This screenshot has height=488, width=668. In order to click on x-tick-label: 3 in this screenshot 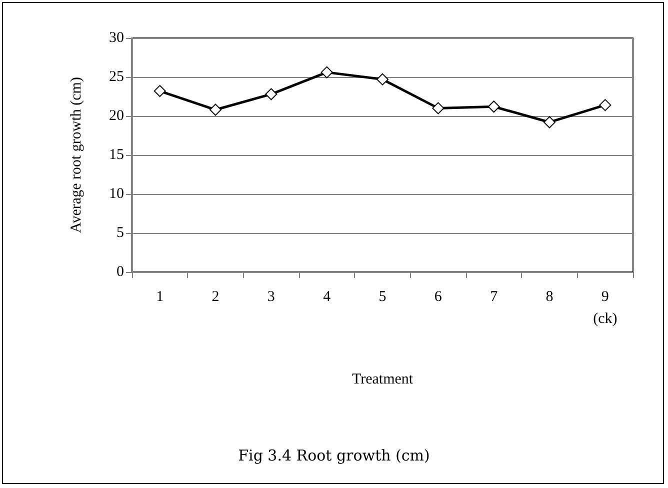, I will do `click(271, 297)`.